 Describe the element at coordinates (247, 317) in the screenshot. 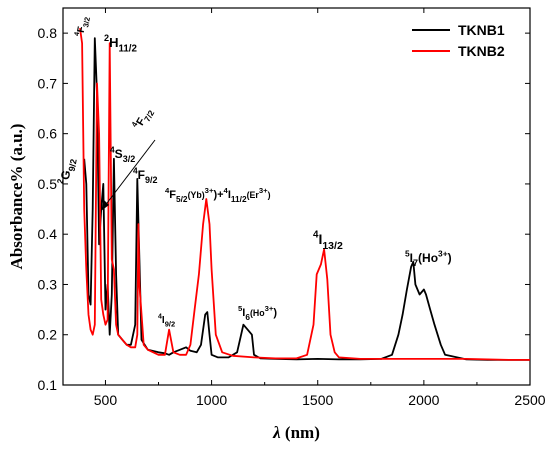

I see `annotation-part: 6` at that location.